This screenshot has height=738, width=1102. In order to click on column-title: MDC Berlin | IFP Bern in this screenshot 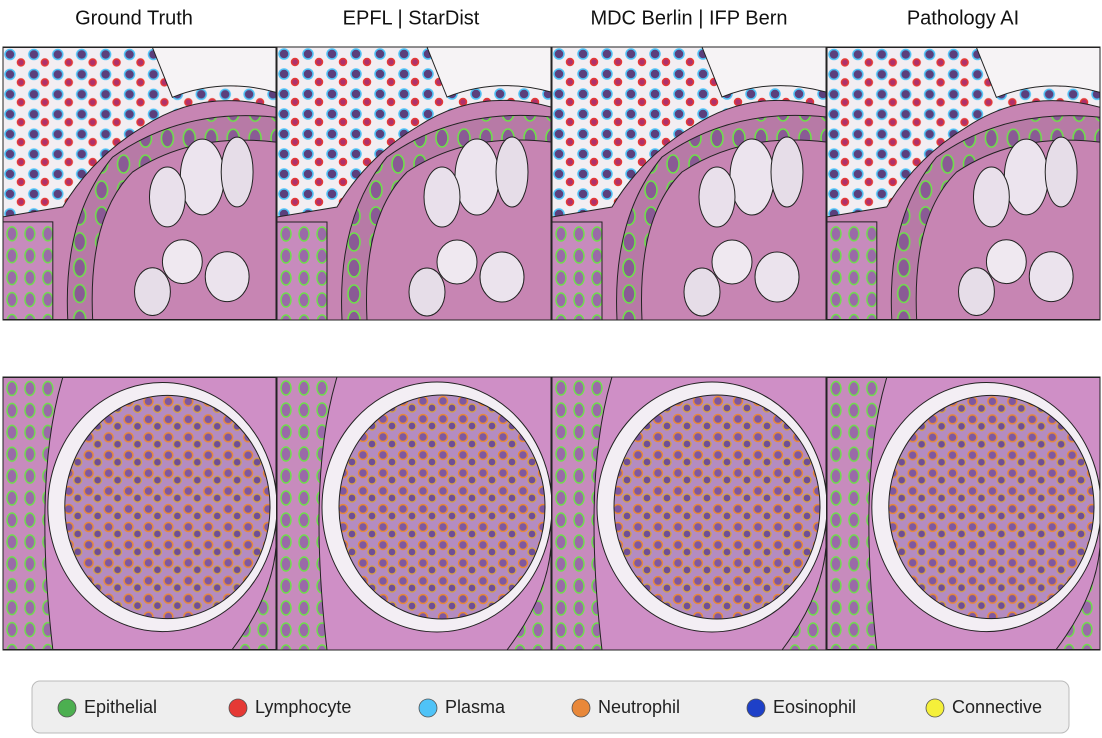, I will do `click(688, 18)`.